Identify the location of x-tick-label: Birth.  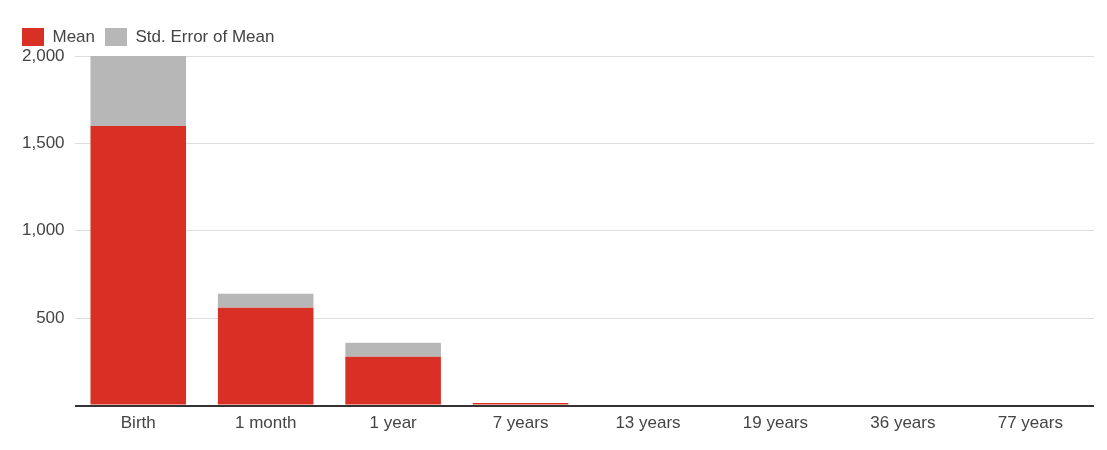
(138, 423).